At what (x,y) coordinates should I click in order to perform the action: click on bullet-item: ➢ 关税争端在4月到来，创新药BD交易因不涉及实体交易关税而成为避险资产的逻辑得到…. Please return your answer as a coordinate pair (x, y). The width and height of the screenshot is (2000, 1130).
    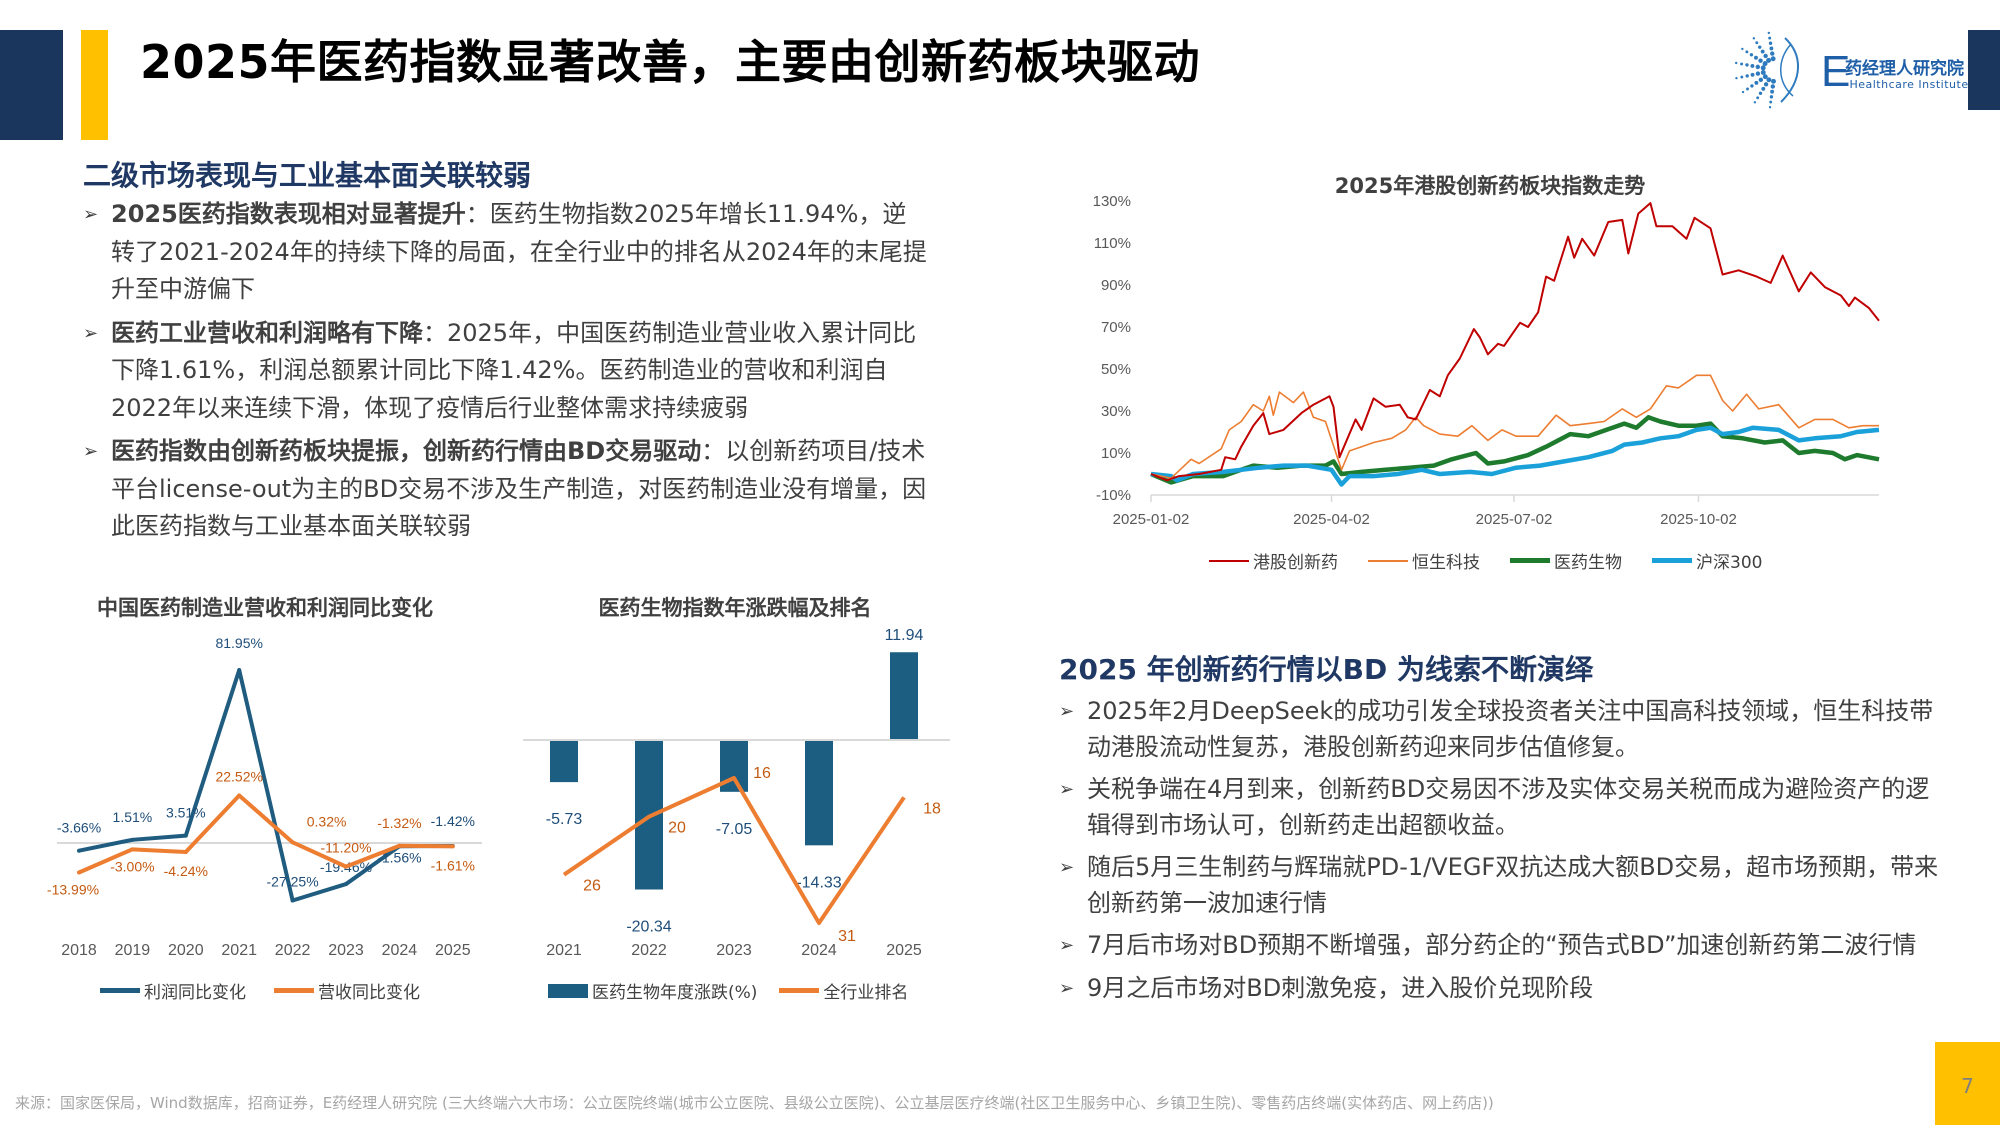
    Looking at the image, I should click on (1504, 807).